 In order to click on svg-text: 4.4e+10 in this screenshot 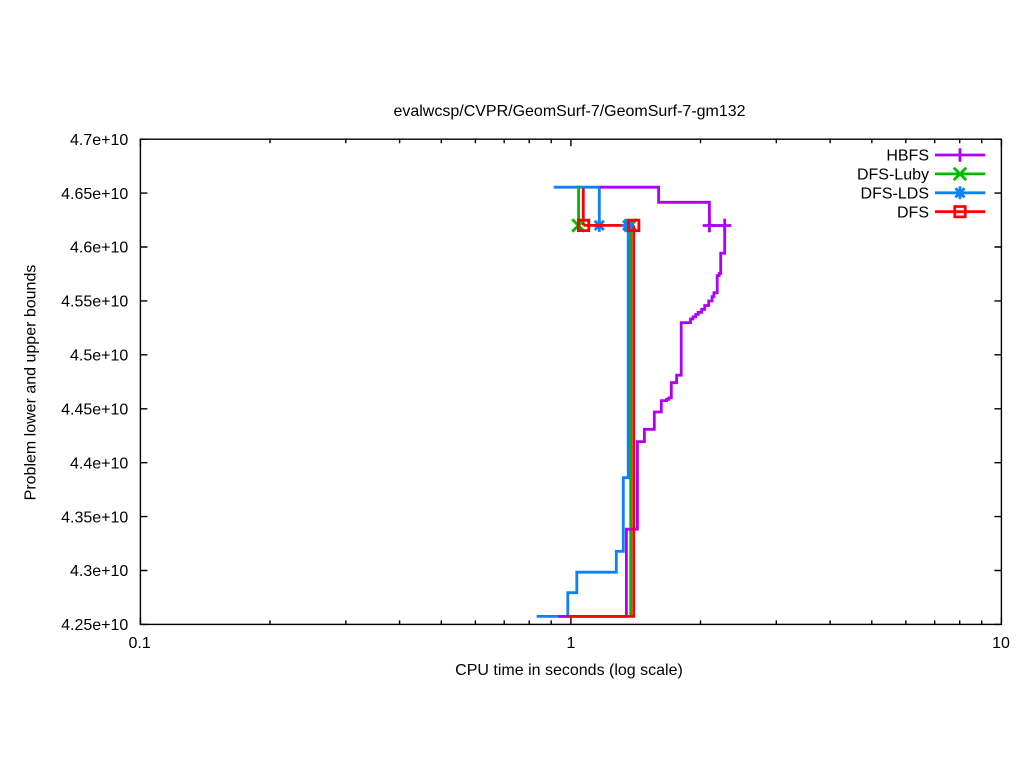, I will do `click(99, 463)`.